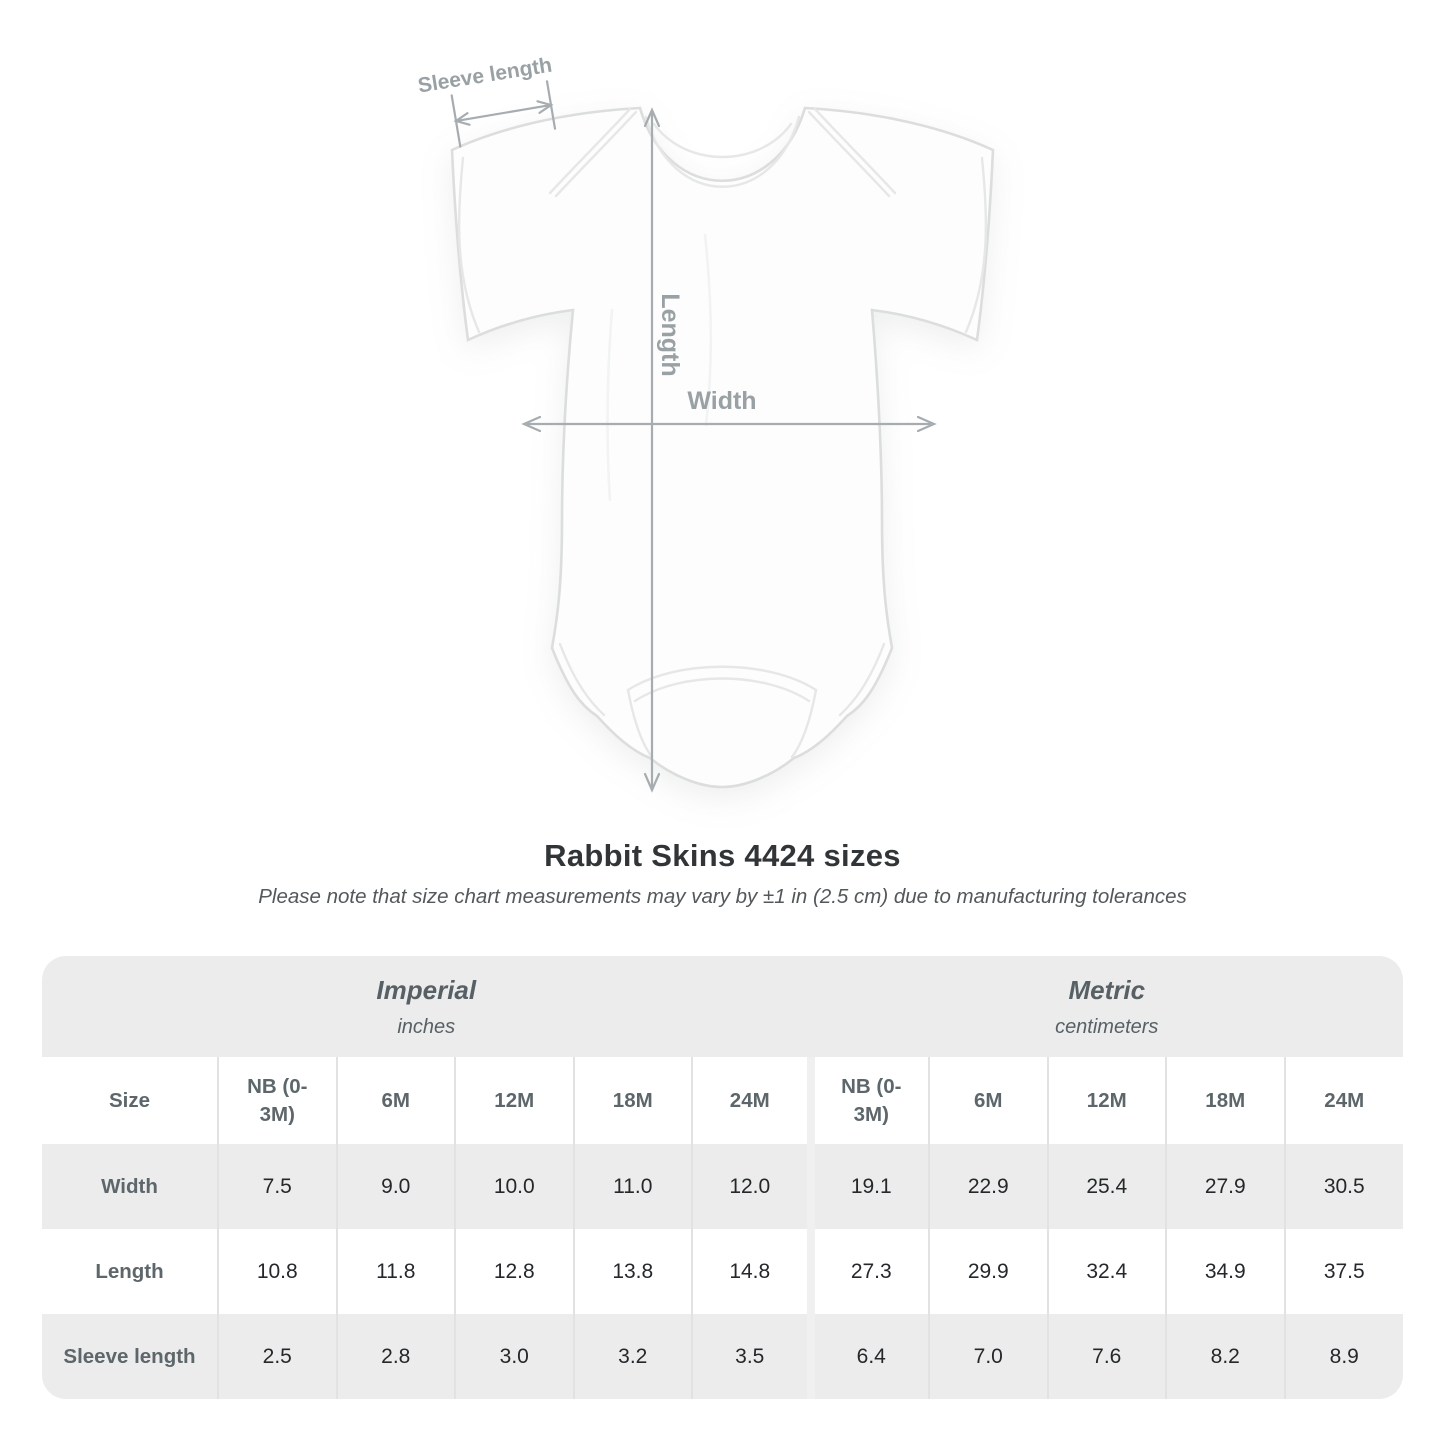 The height and width of the screenshot is (1445, 1445). What do you see at coordinates (729, 424) in the screenshot?
I see `width-arrow` at bounding box center [729, 424].